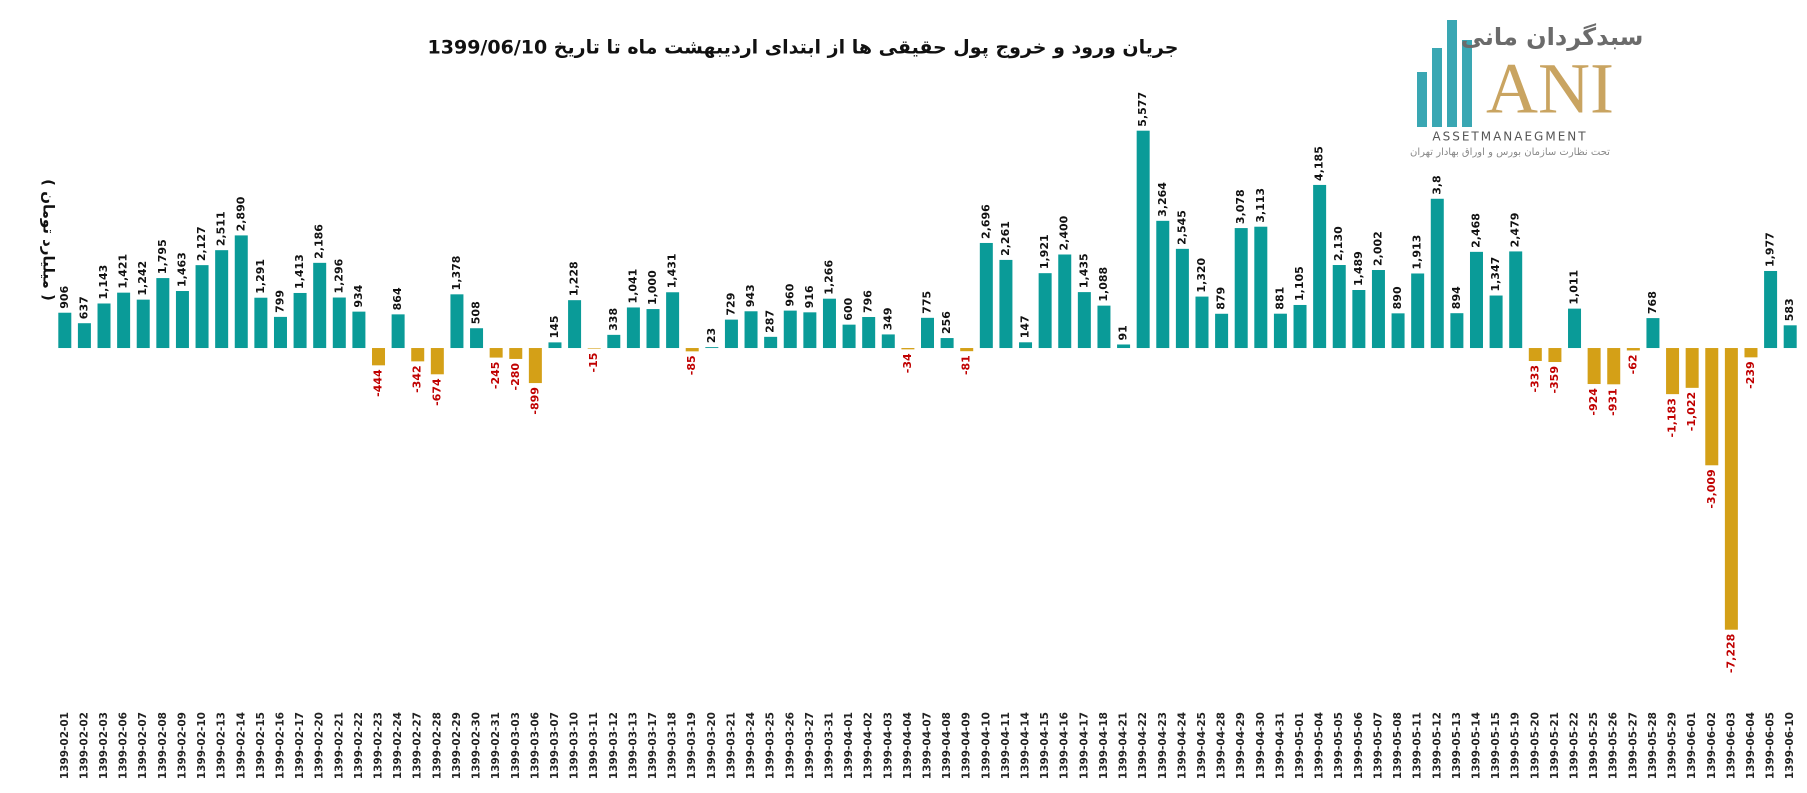  Describe the element at coordinates (946, 322) in the screenshot. I see `data-label: 256` at that location.